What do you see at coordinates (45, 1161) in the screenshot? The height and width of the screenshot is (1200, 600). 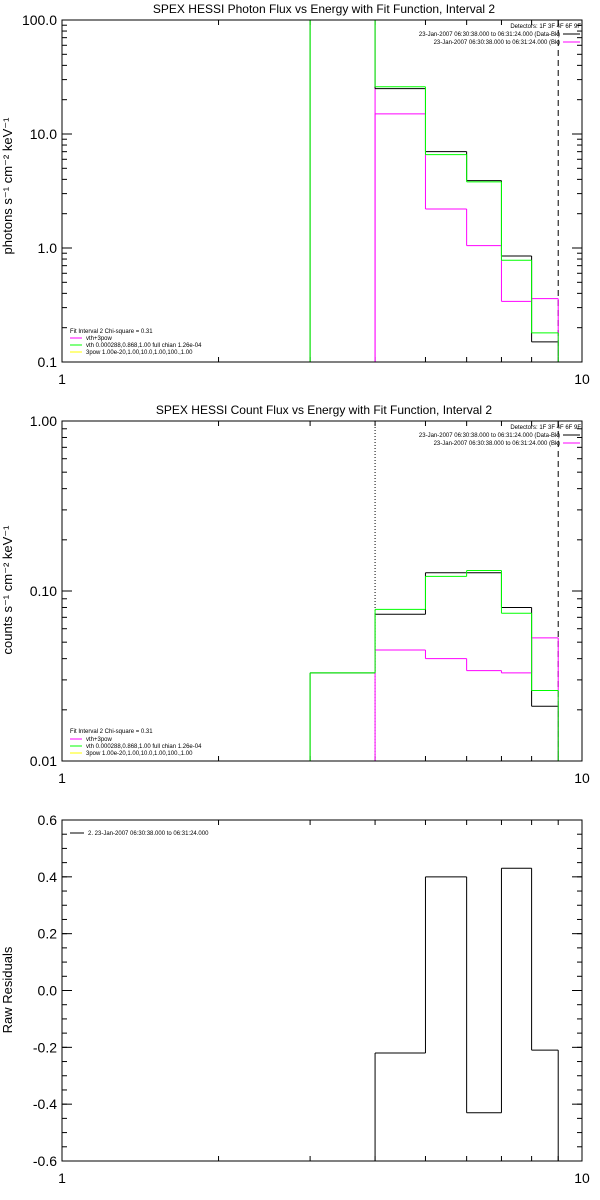 I see `y-tick-label: -0.6` at bounding box center [45, 1161].